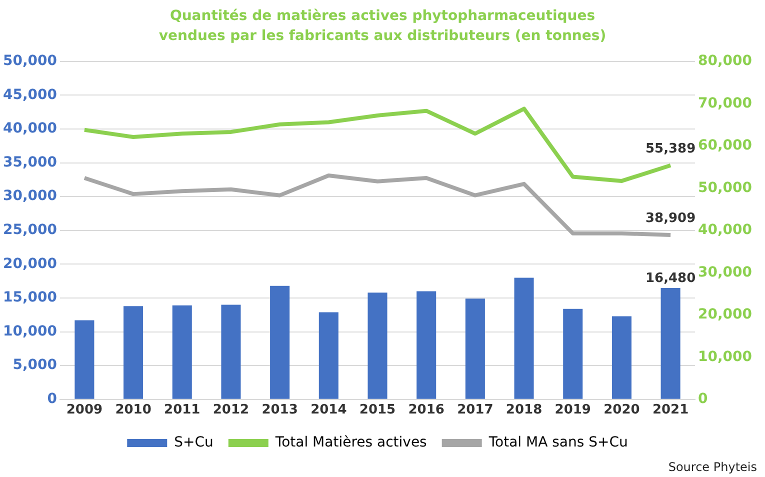  What do you see at coordinates (231, 410) in the screenshot?
I see `x-tick-label: 2012` at bounding box center [231, 410].